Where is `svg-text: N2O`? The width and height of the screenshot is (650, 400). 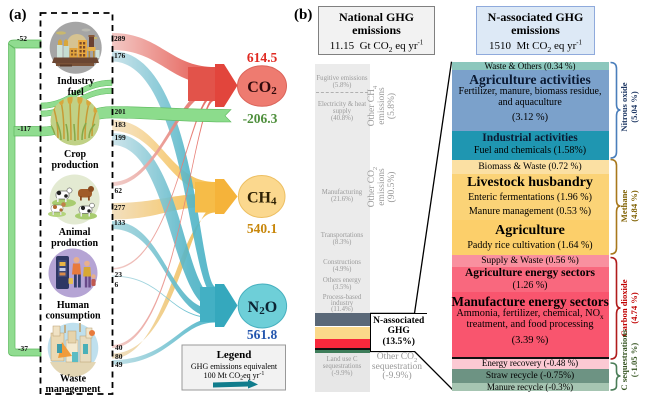 svg-text: N2O is located at coordinates (263, 308).